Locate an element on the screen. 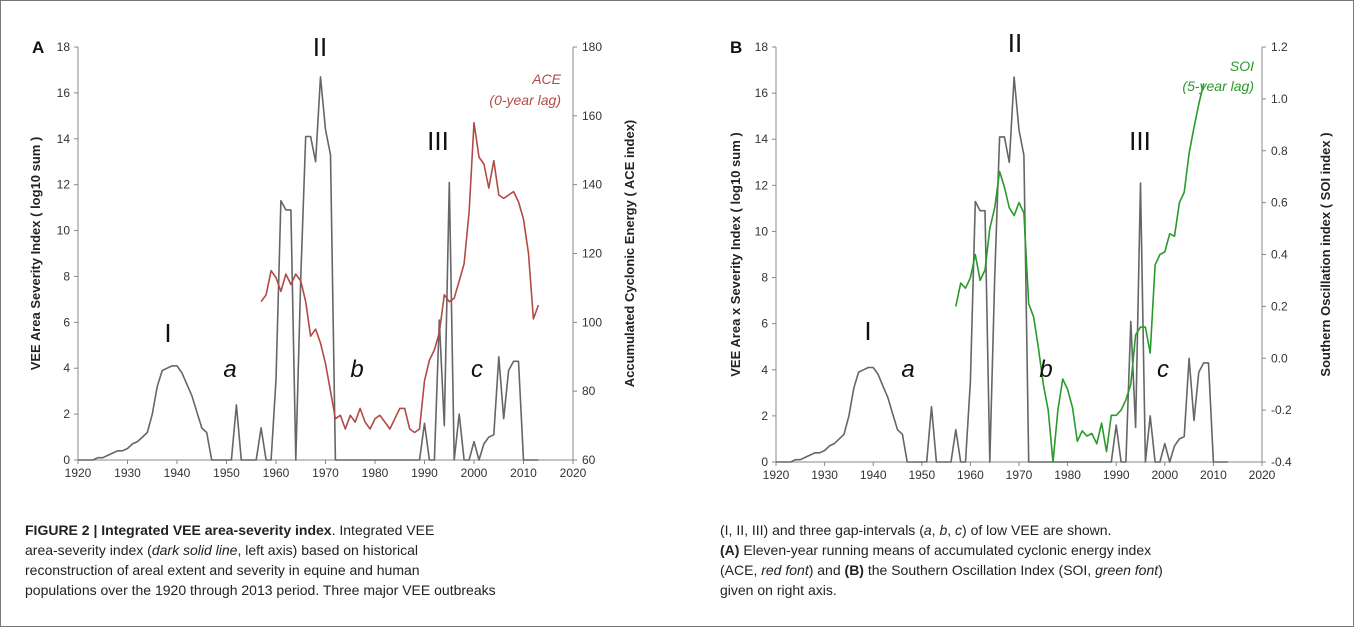 The image size is (1354, 627). series-label: (5-year lag) is located at coordinates (1218, 86).